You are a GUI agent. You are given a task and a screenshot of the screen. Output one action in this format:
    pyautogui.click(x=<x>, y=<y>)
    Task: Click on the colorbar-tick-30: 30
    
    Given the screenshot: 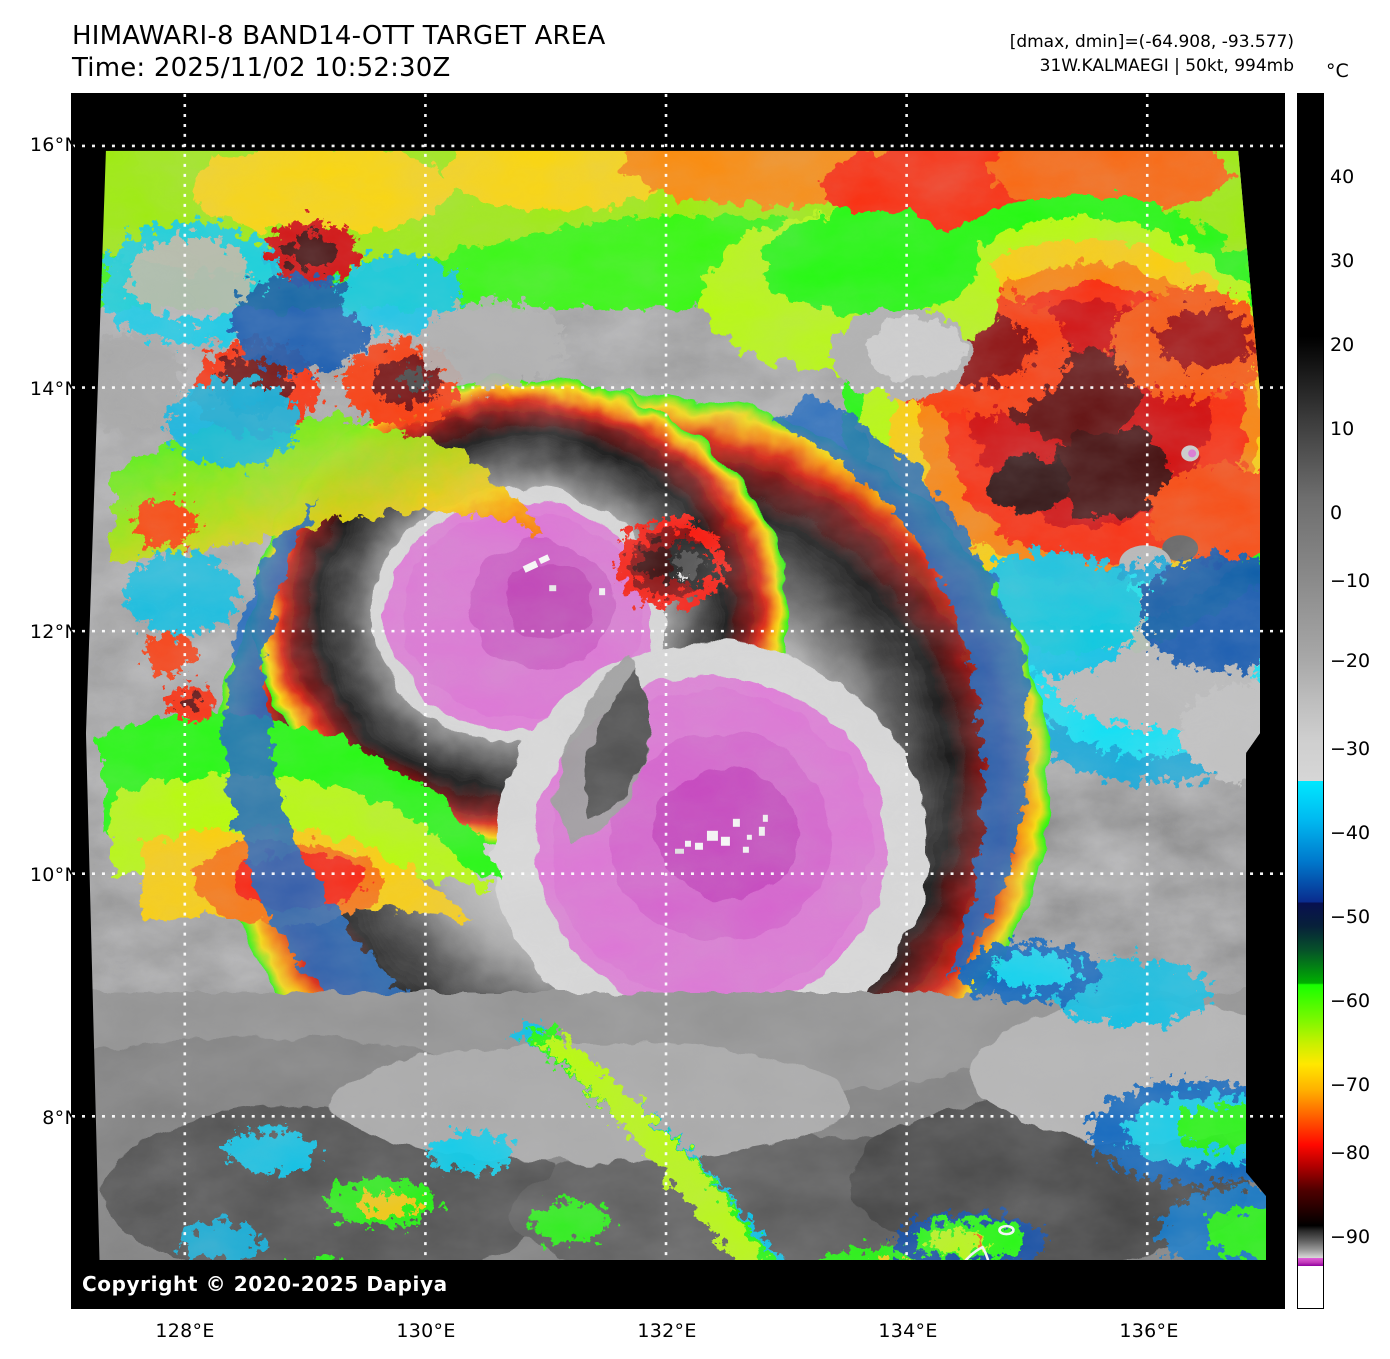 What is the action you would take?
    pyautogui.click(x=1342, y=261)
    